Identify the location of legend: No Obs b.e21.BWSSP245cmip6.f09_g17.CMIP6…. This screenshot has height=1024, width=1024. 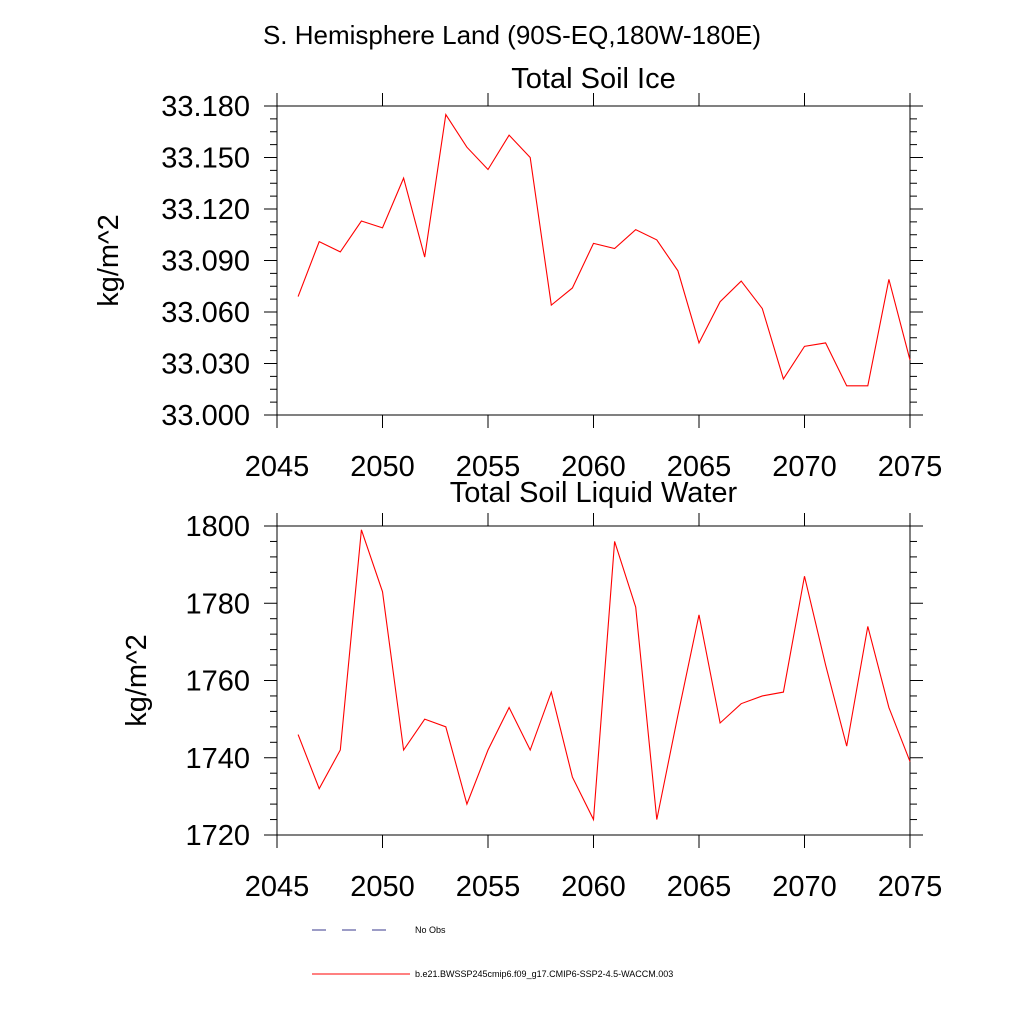
(492, 952).